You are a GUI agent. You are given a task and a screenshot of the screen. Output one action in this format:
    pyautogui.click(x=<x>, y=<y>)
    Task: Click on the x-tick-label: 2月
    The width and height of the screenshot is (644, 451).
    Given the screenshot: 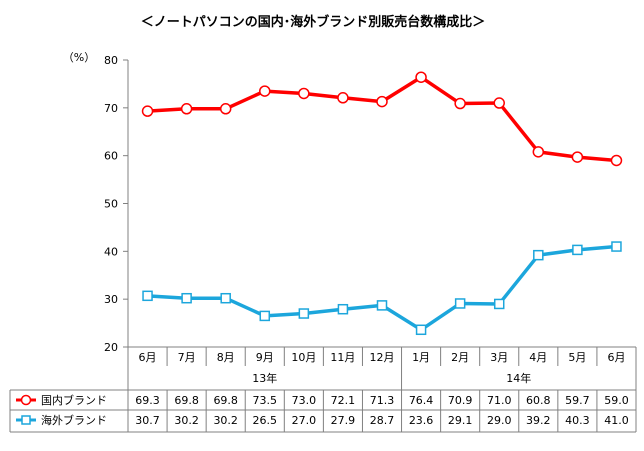 What is the action you would take?
    pyautogui.click(x=460, y=357)
    